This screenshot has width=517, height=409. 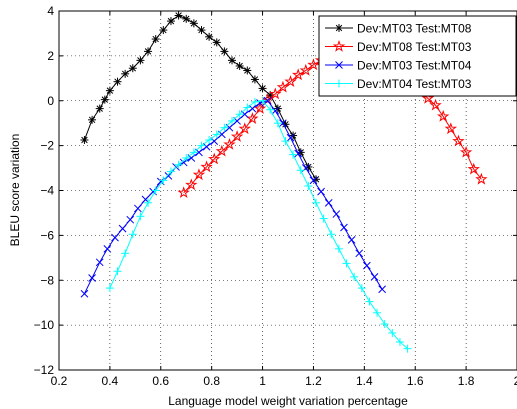 I want to click on x-tick-label: 1.2, so click(x=313, y=381).